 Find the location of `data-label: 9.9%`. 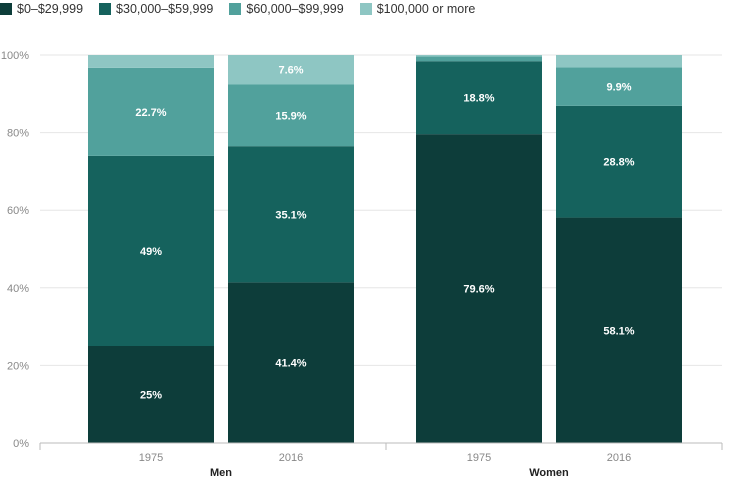

data-label: 9.9% is located at coordinates (618, 88).